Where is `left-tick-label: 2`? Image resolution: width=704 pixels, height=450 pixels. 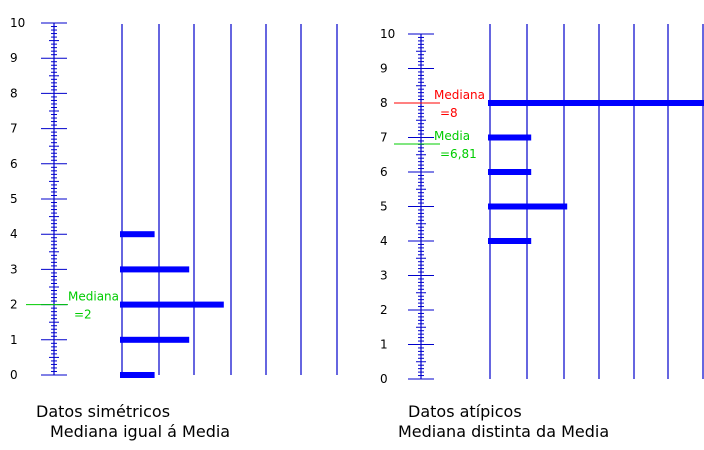 left-tick-label: 2 is located at coordinates (14, 305).